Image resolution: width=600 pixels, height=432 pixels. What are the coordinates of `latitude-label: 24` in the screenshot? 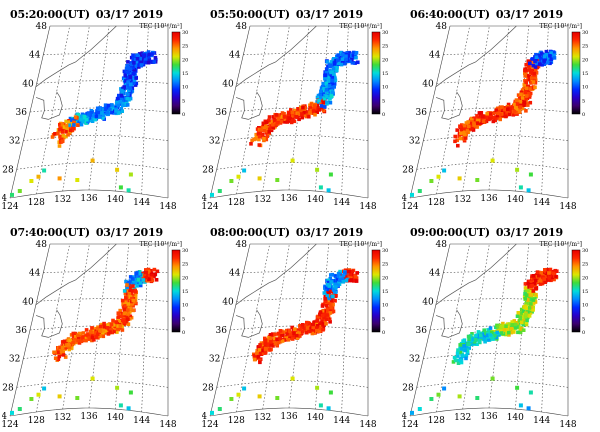 It's located at (204, 417).